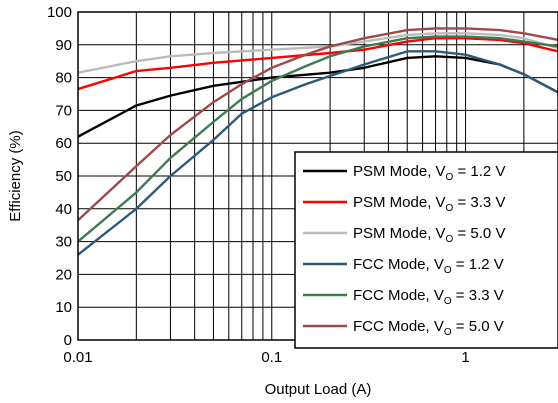 The image size is (558, 403). Describe the element at coordinates (63, 45) in the screenshot. I see `y-tick-label: 90` at that location.